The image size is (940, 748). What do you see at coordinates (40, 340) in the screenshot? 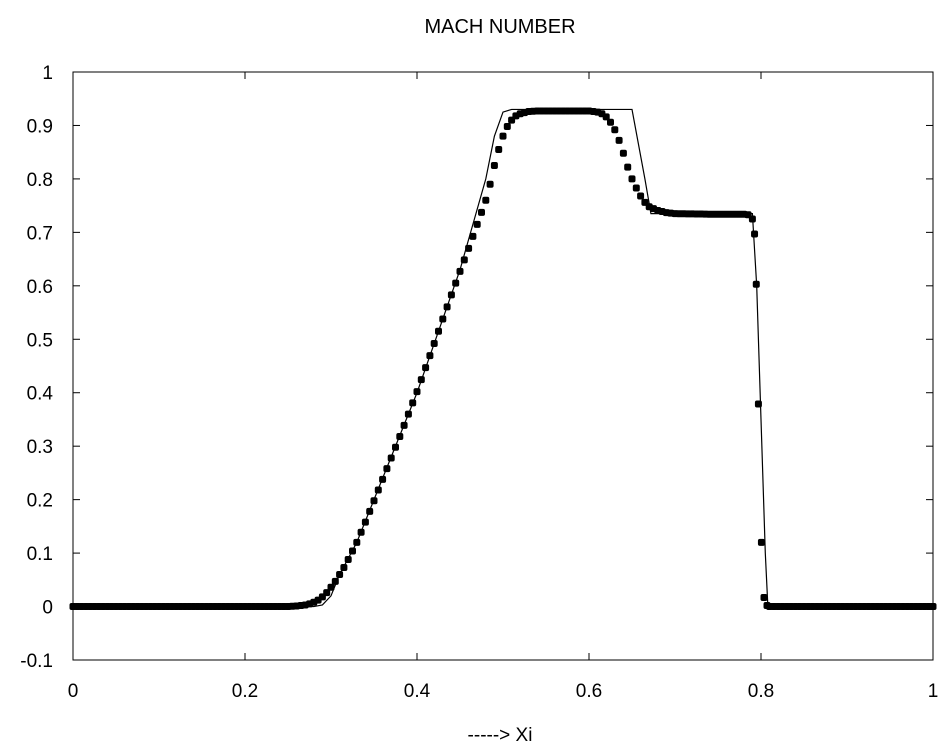
I see `y-tick-label: 0.5` at bounding box center [40, 340].